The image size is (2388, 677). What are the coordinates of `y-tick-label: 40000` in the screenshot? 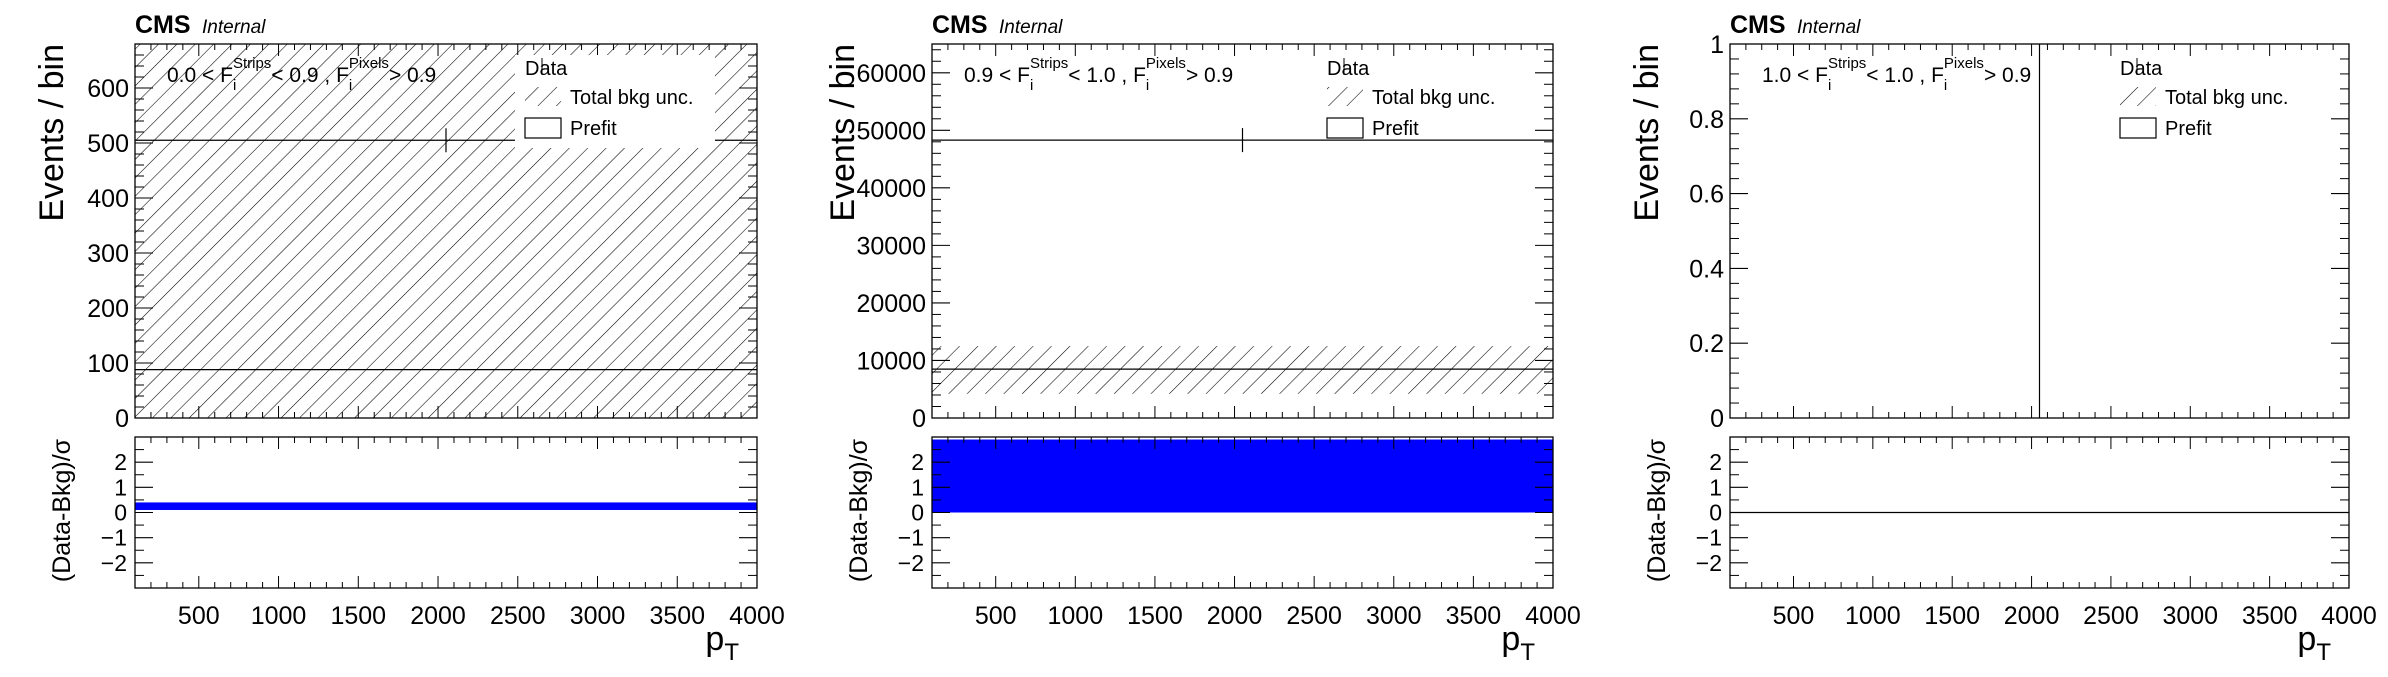 It's located at (891, 189).